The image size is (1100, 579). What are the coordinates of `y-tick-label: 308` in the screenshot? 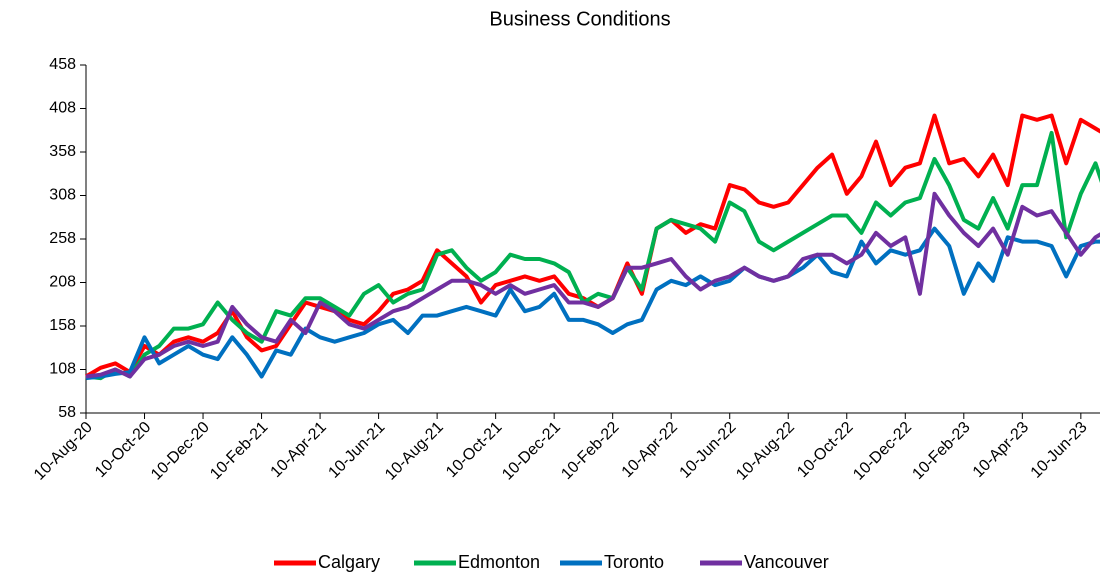 It's located at (62, 195).